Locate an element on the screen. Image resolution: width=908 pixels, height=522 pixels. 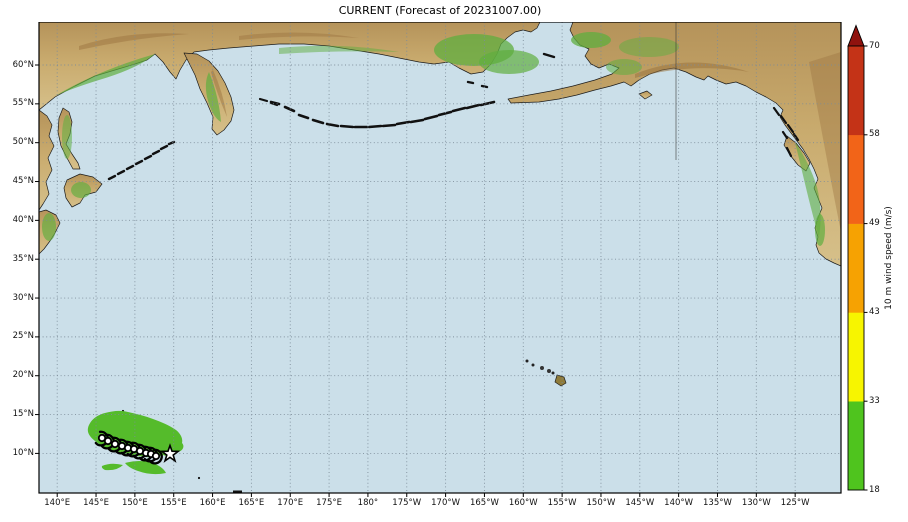
y-tick-label: 10°N is located at coordinates (23, 452).